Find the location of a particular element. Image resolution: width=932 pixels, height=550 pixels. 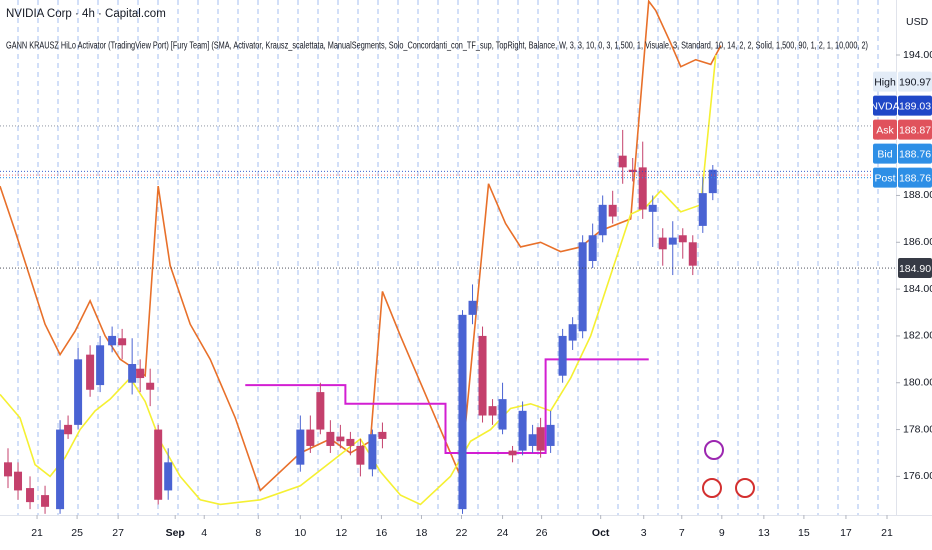

x-tick-label: 13 is located at coordinates (764, 533).